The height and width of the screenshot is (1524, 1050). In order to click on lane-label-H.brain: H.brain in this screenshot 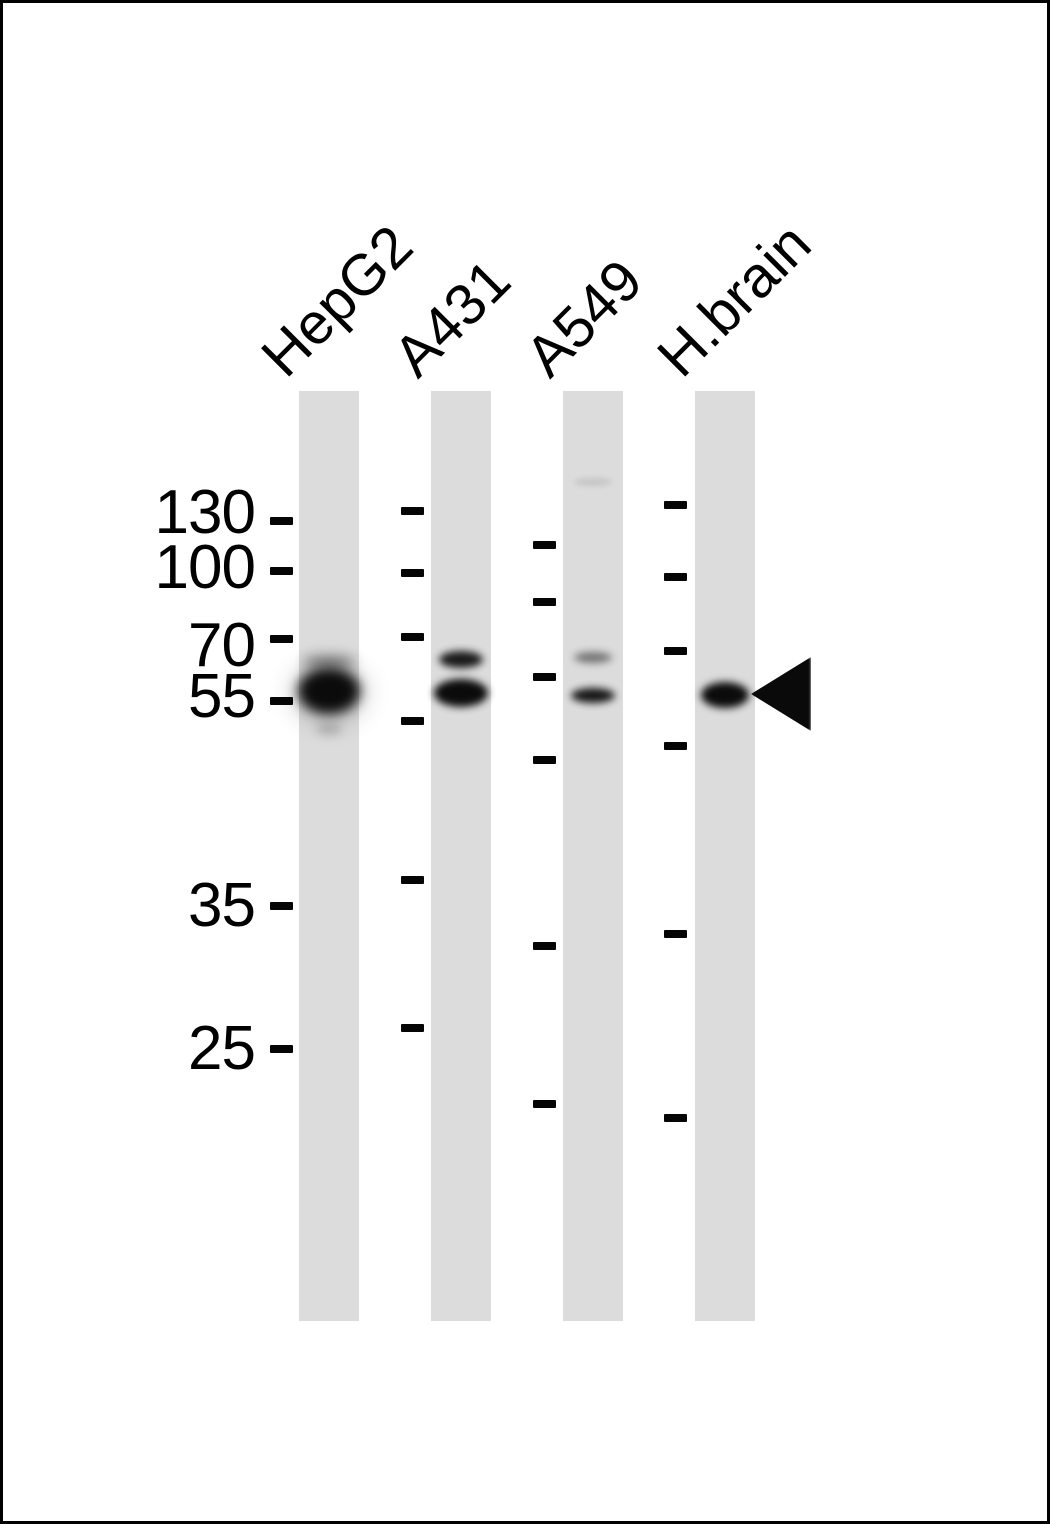, I will do `click(734, 300)`.